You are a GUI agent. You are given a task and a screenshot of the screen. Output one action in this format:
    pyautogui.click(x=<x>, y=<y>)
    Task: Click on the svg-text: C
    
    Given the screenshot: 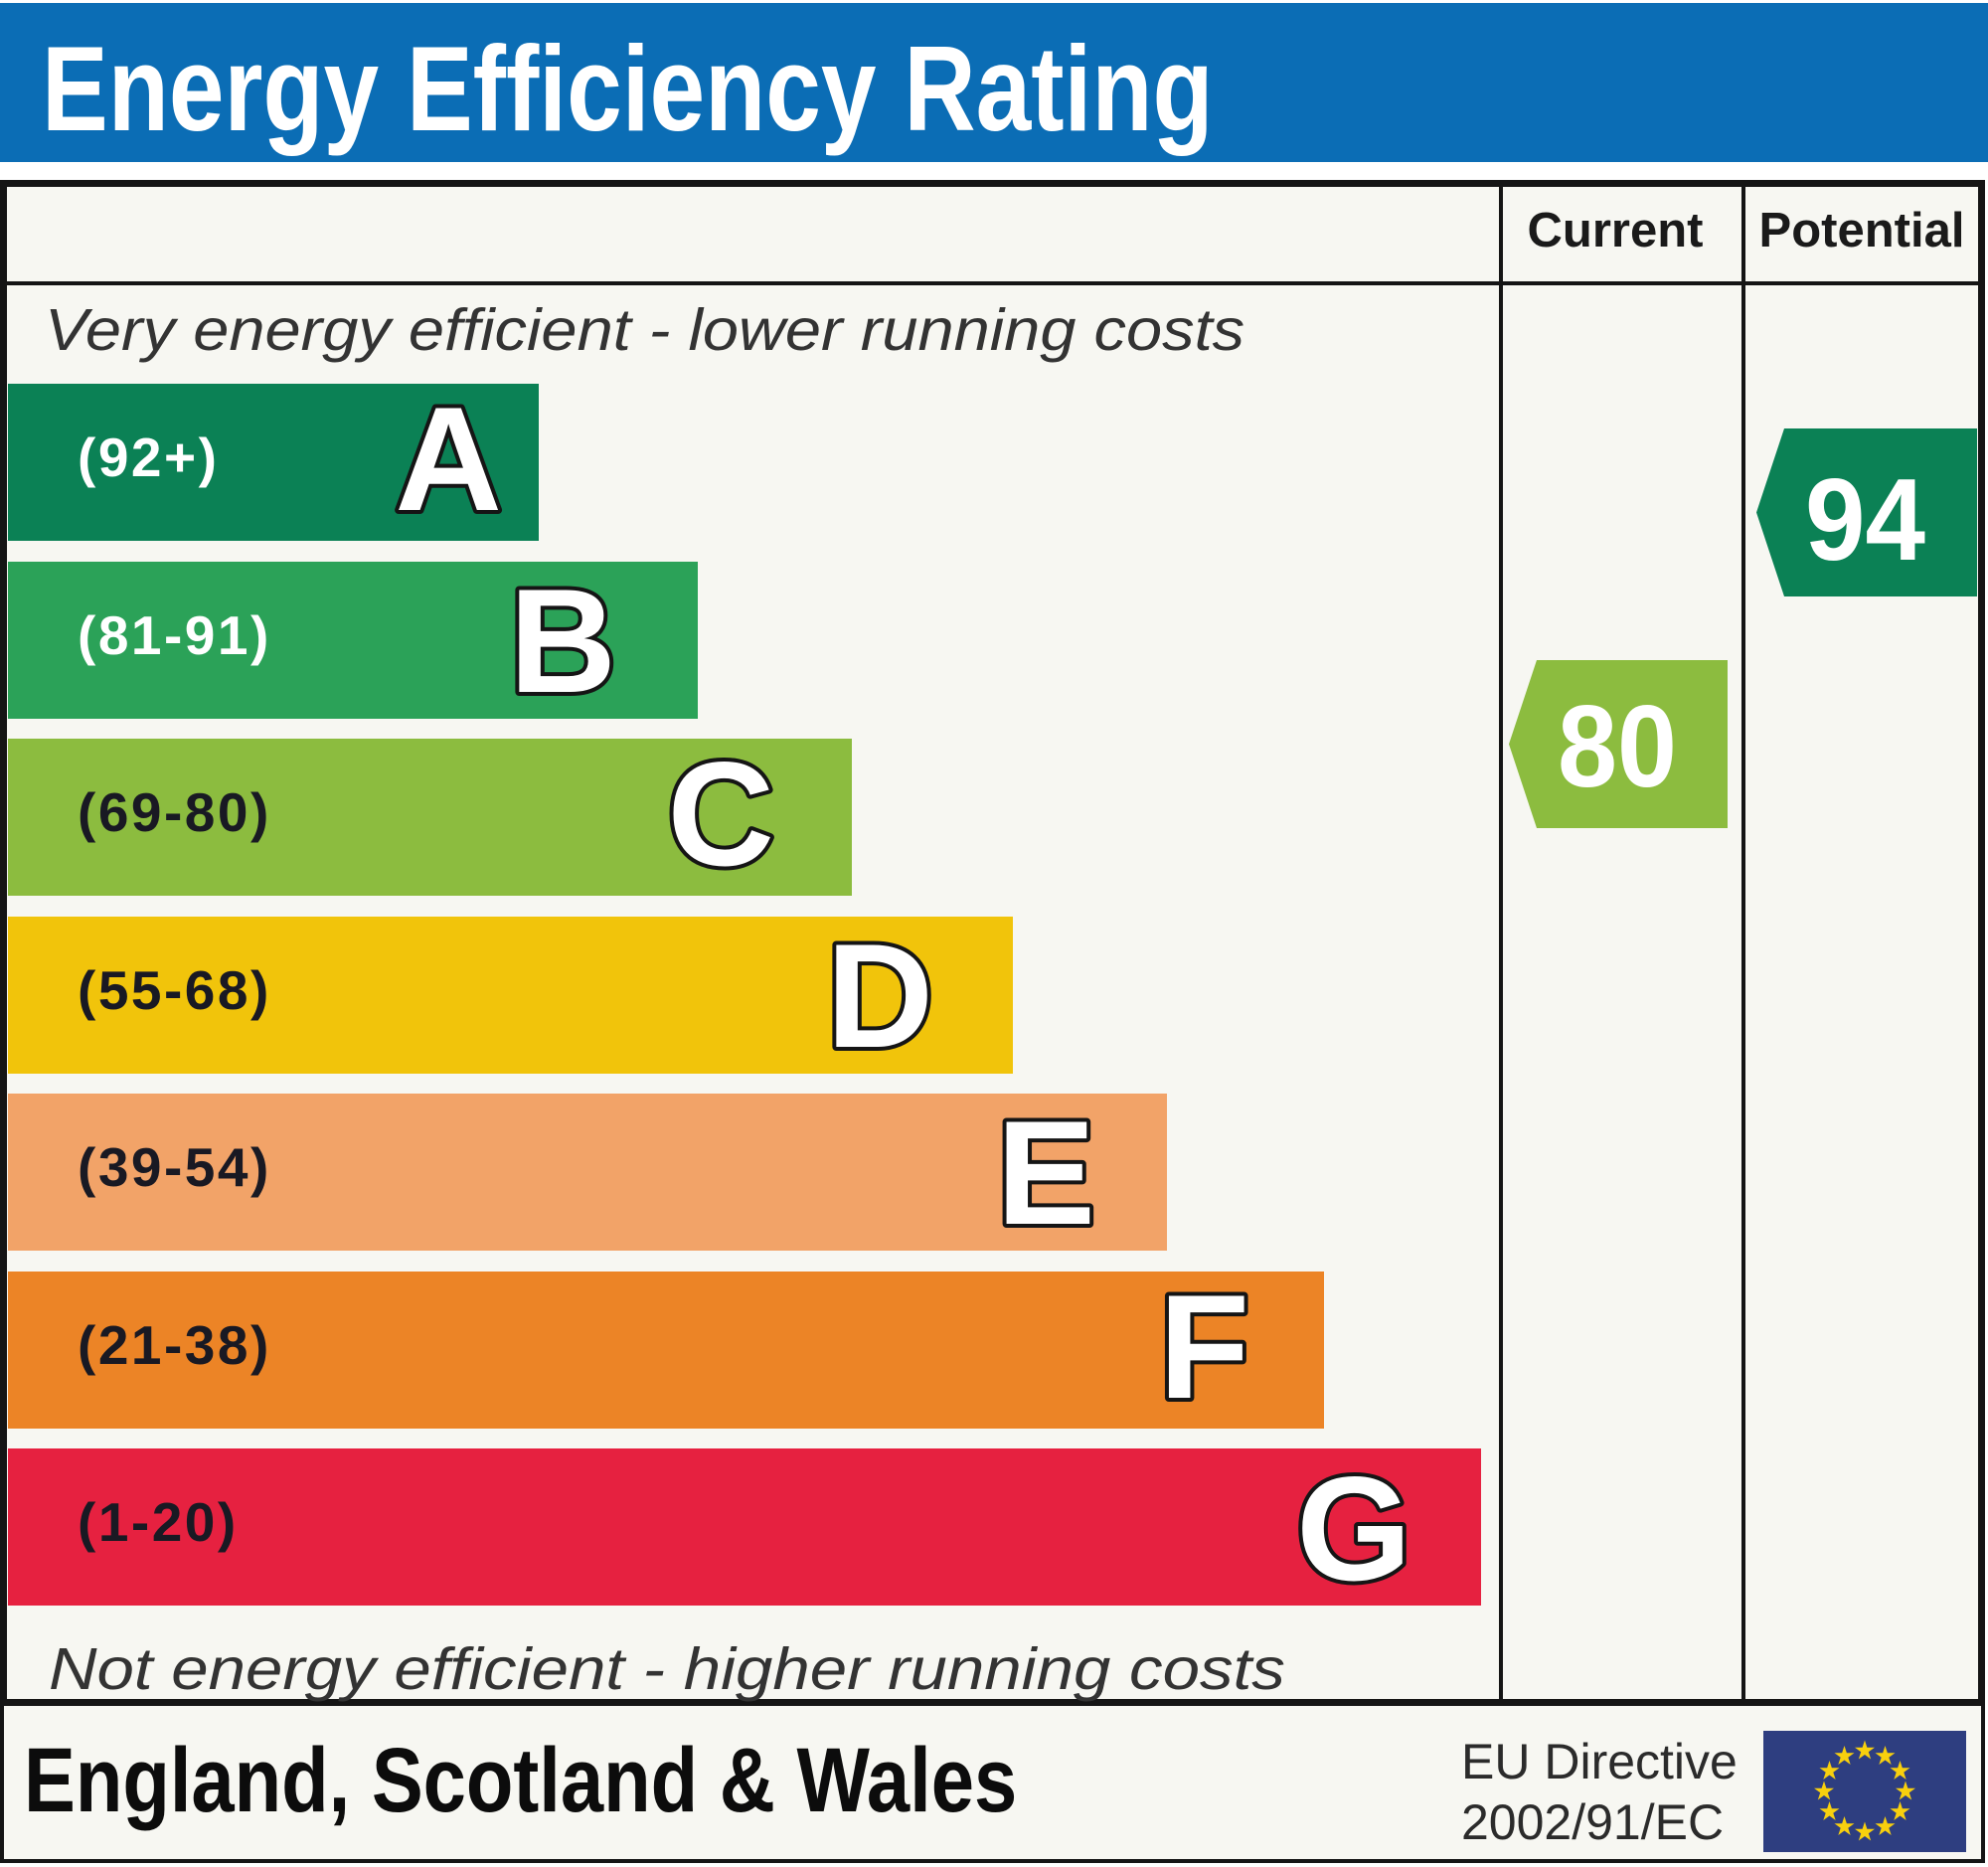 What is the action you would take?
    pyautogui.click(x=720, y=814)
    